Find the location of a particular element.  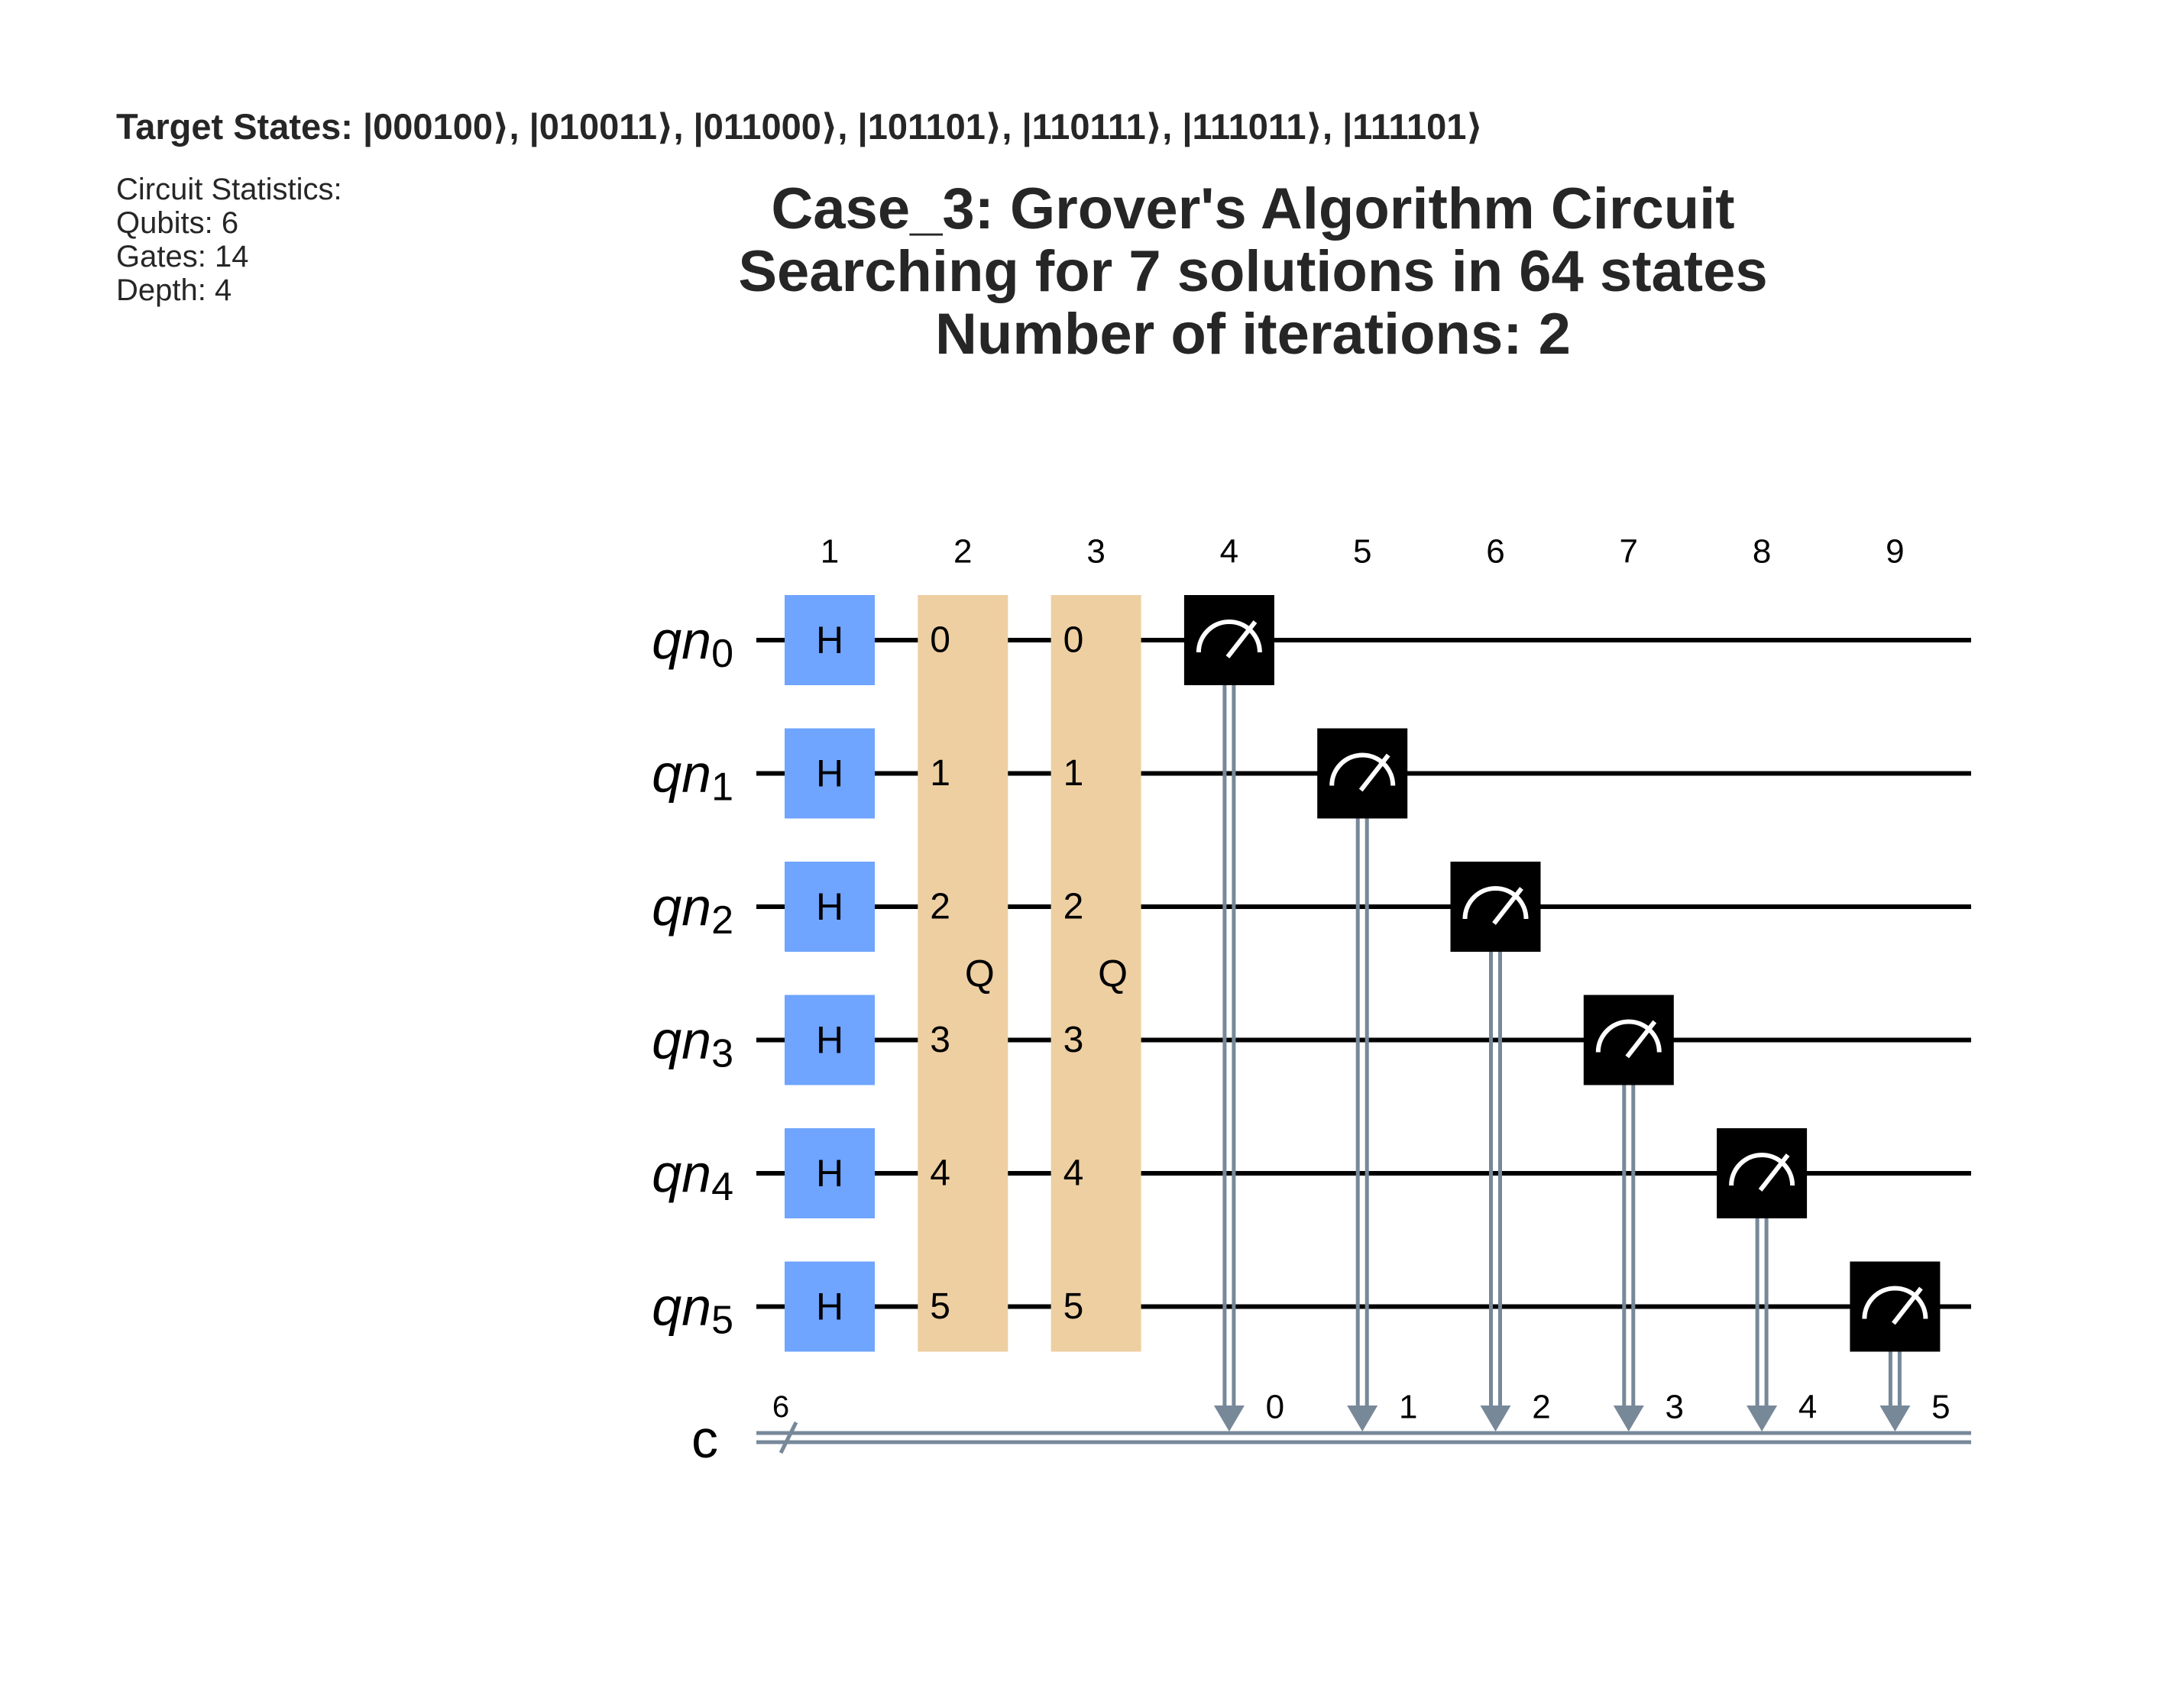

column-number-9: 9 is located at coordinates (1895, 552).